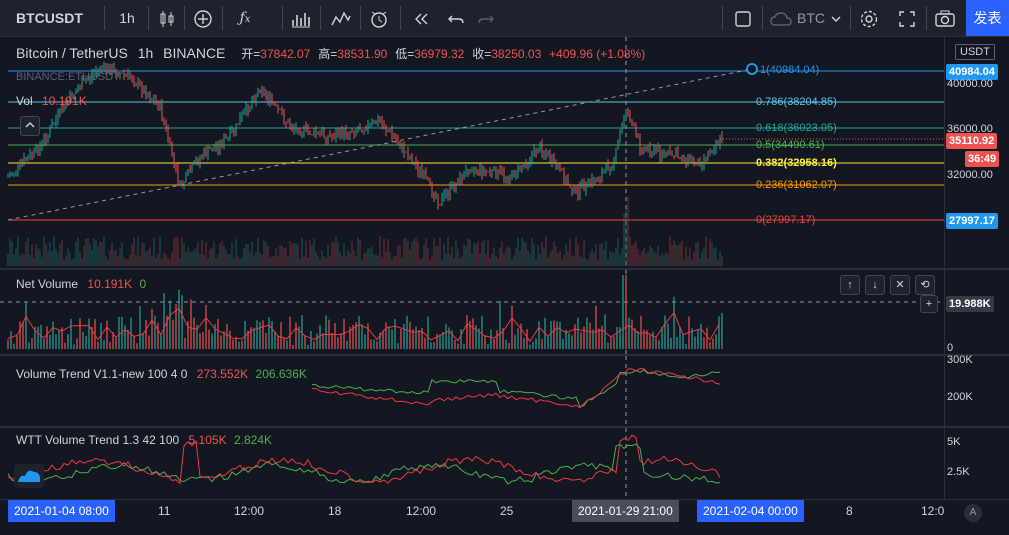  I want to click on wtt-red-line, so click(364, 459).